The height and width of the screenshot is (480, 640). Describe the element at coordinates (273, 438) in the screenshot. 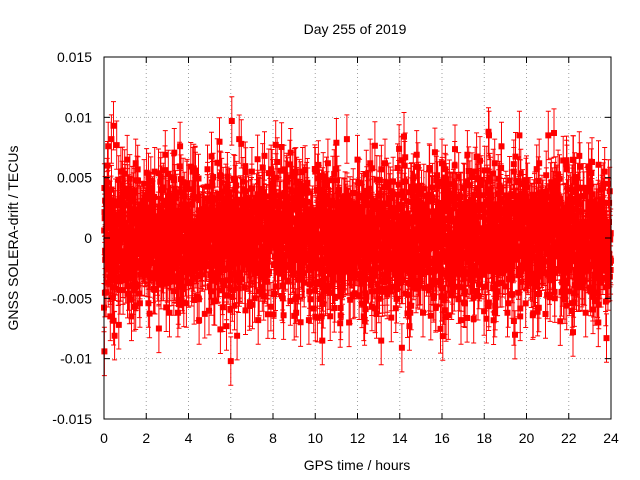

I see `x-tick-label: 8` at that location.